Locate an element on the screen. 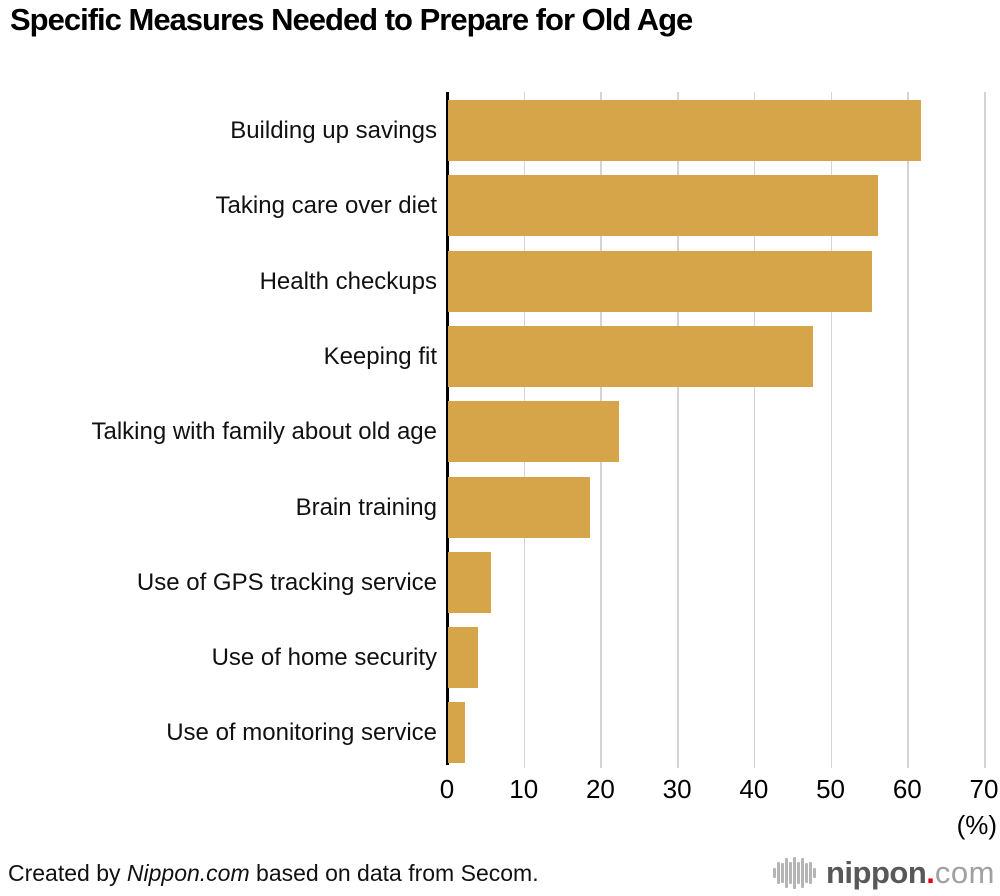  nippon-logo: nippon . com is located at coordinates (884, 873).